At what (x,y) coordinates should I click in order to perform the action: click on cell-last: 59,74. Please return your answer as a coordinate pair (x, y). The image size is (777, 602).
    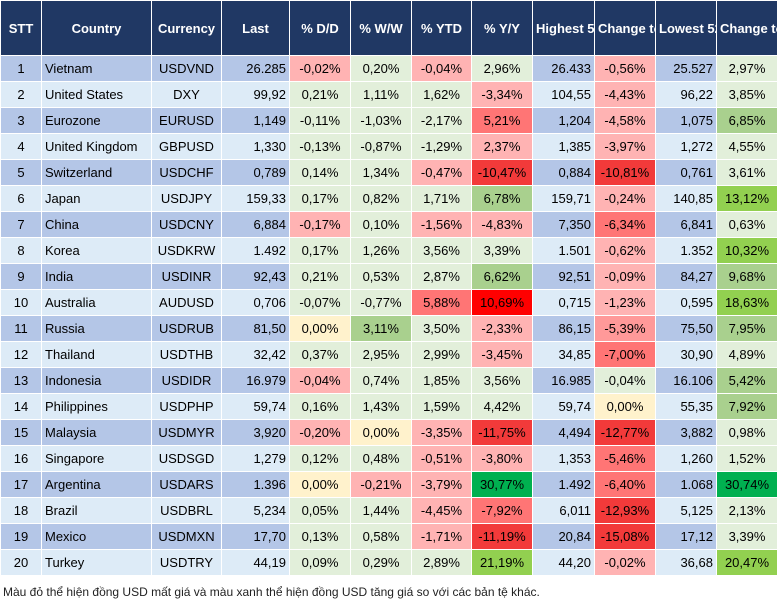
    Looking at the image, I should click on (255, 406).